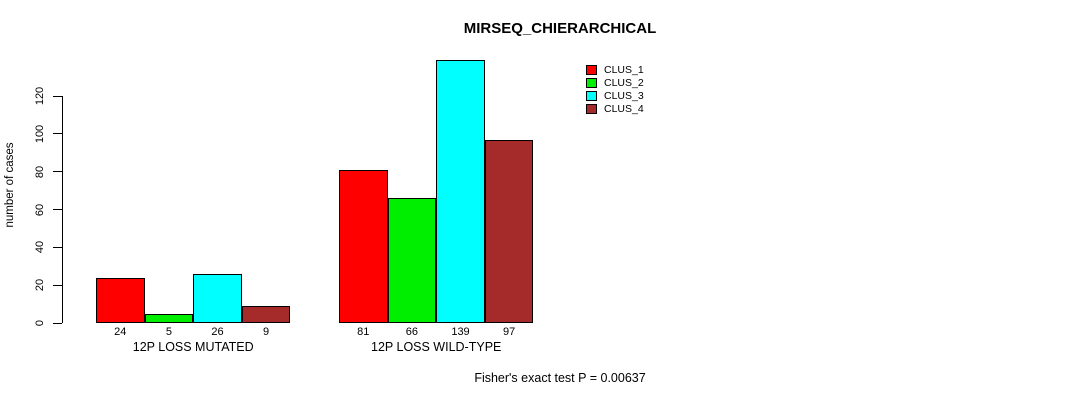  What do you see at coordinates (40, 209) in the screenshot?
I see `y-tick-label: 60` at bounding box center [40, 209].